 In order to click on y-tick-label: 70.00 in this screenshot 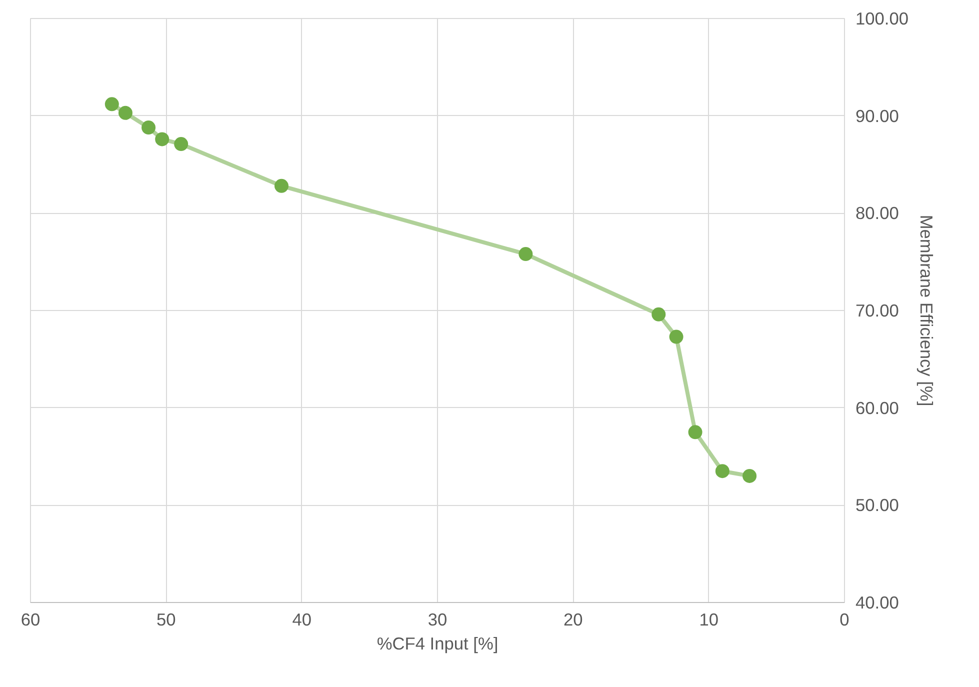, I will do `click(877, 310)`.